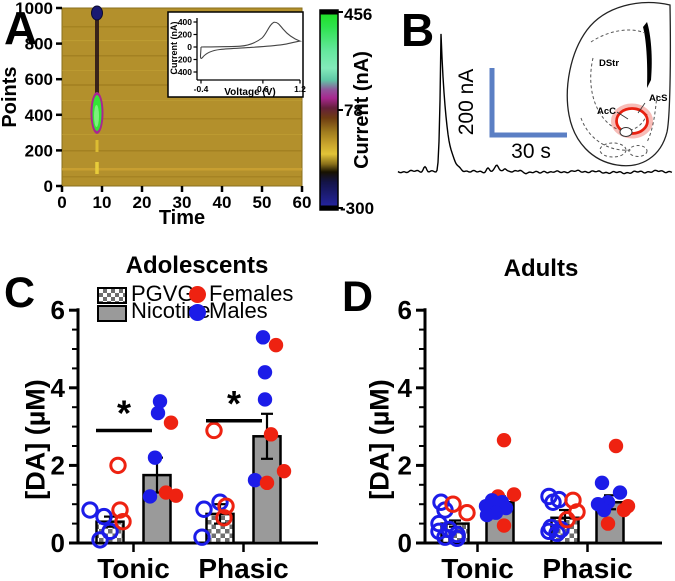 The image size is (675, 581). I want to click on colorbar-top-cap, so click(329, 12).